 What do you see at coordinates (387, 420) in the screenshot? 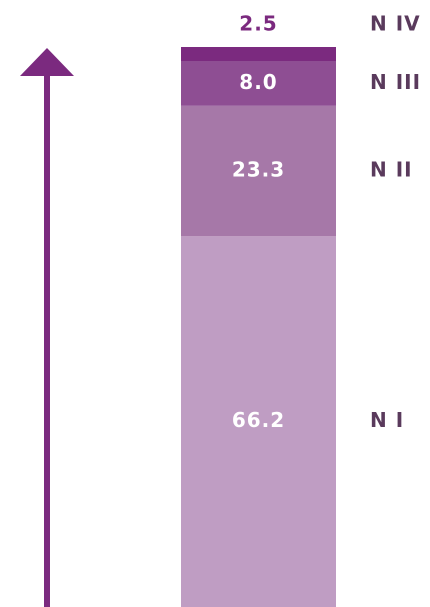
I see `legend-label: N I` at bounding box center [387, 420].